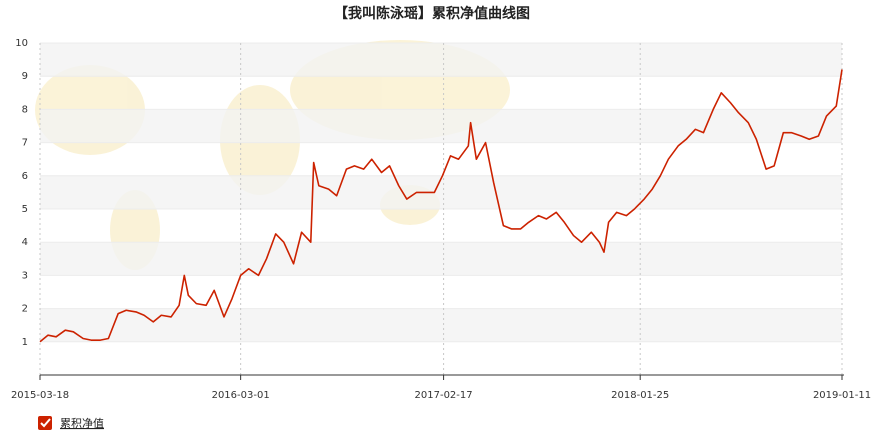 This screenshot has width=884, height=437. Describe the element at coordinates (82, 423) in the screenshot. I see `legend-label: 累积净值` at that location.